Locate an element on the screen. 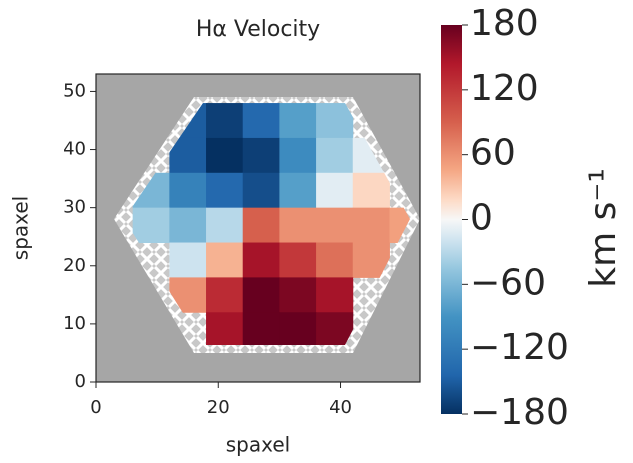 The image size is (633, 463). colorbar-tick-label: 60 is located at coordinates (493, 153).